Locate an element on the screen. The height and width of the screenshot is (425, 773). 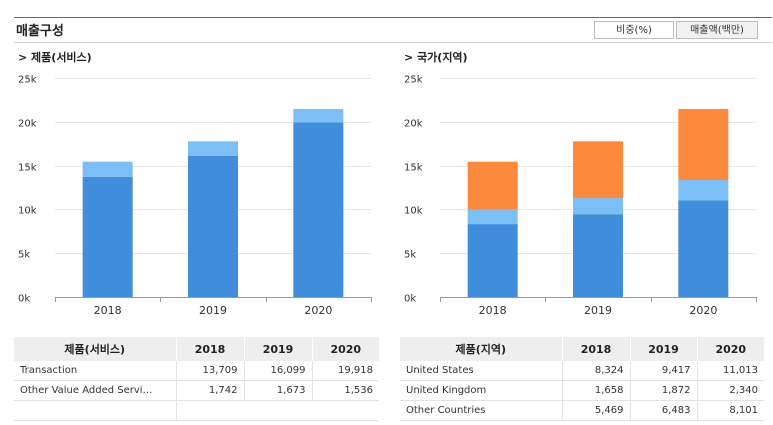
header-bottom-border is located at coordinates (393, 42).